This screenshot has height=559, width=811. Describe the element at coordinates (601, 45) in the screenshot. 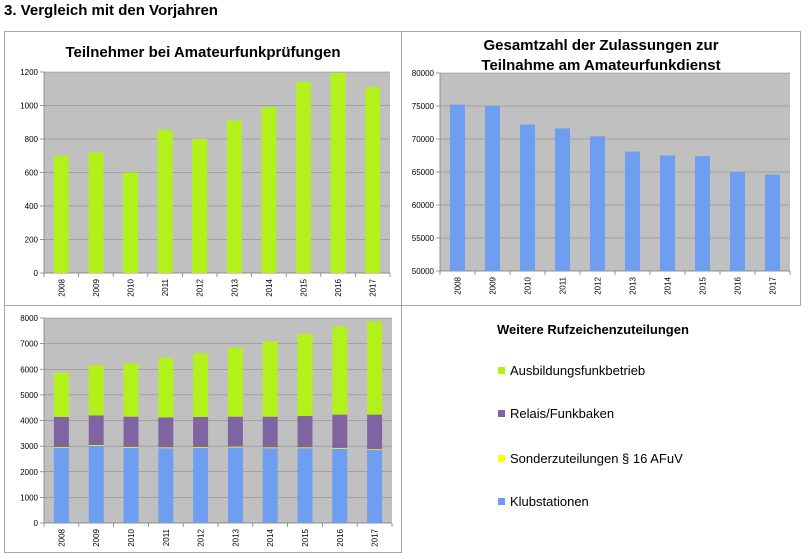

I see `chart-title-licences-line-1: Gesamtzahl der Zulassungen zur` at that location.